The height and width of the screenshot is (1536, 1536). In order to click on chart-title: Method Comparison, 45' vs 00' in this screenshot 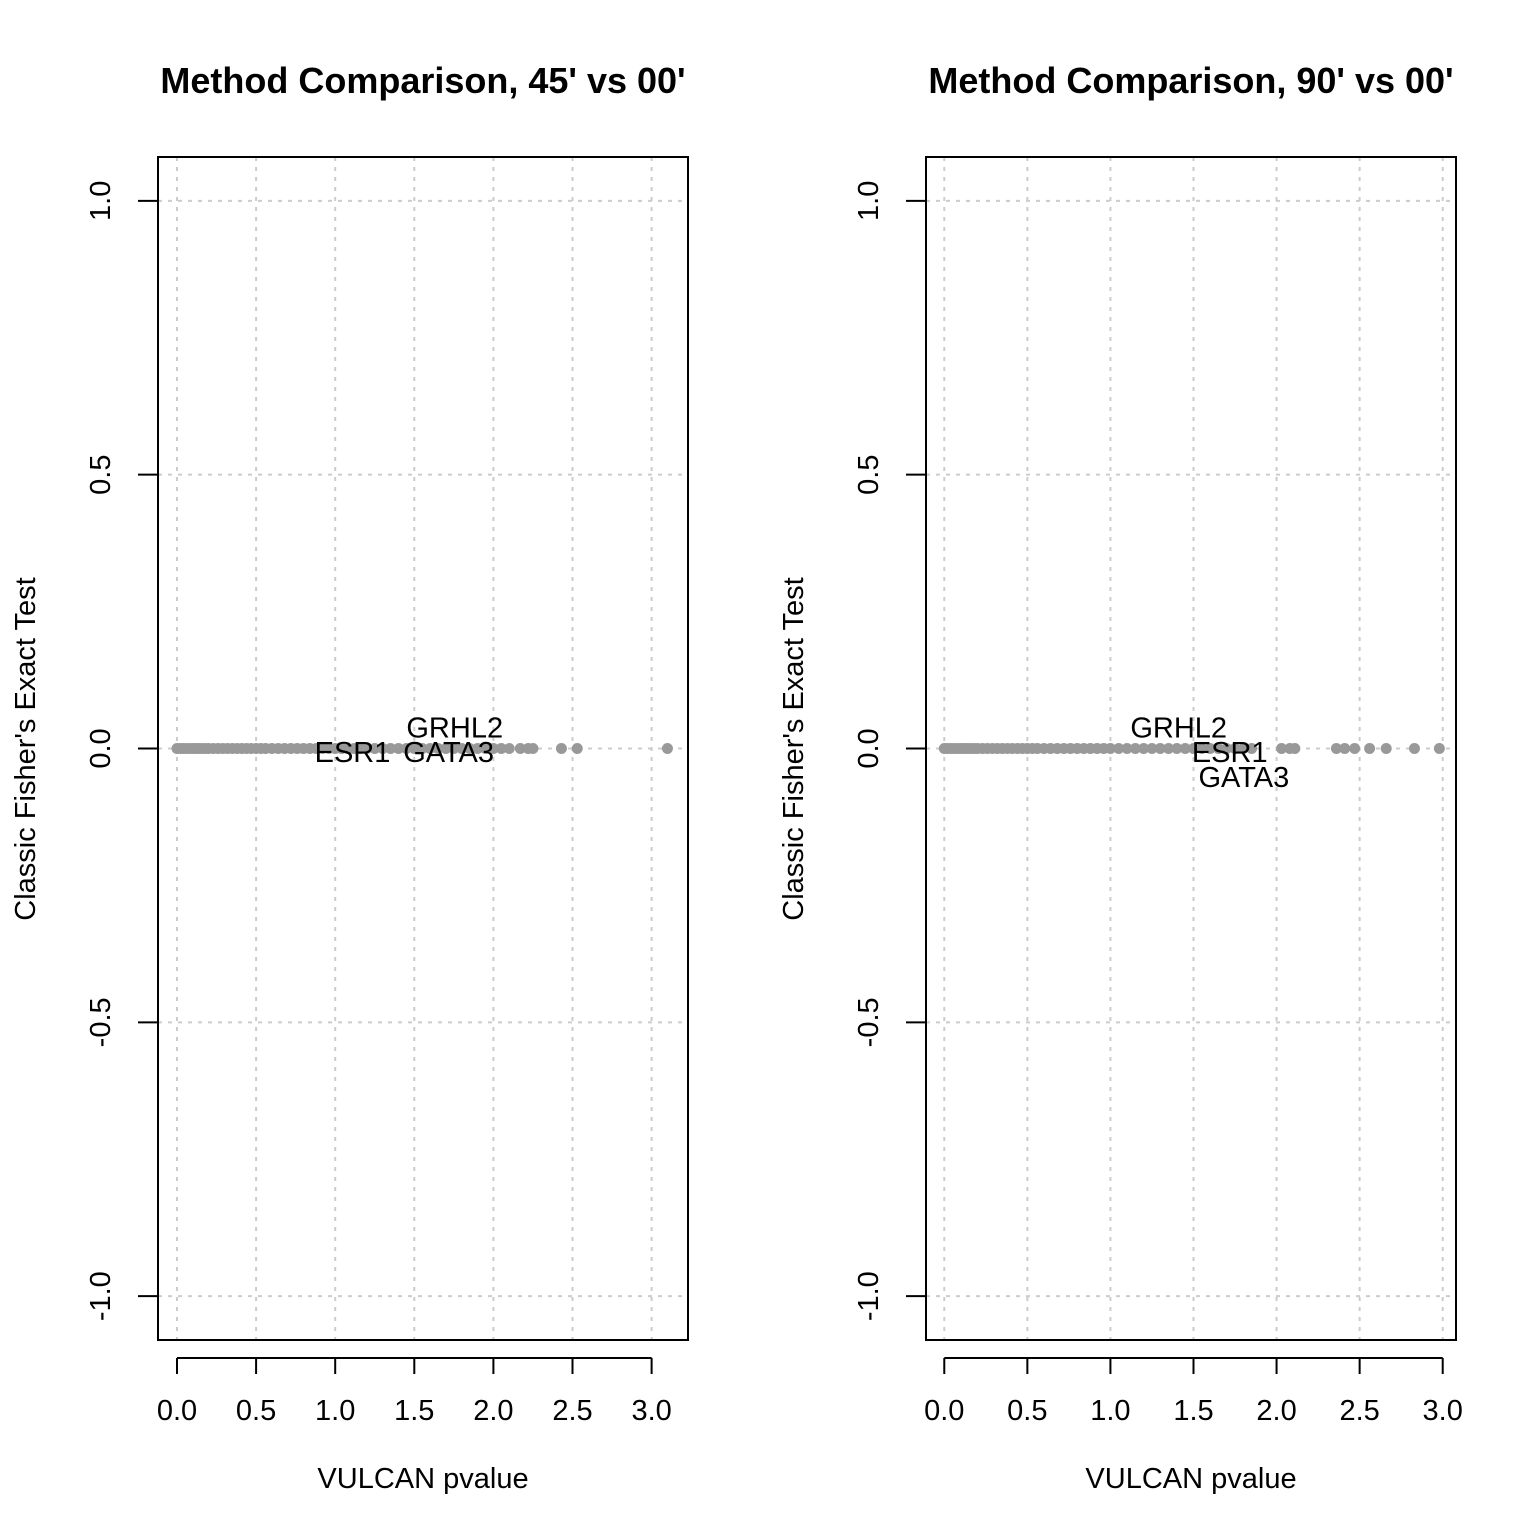, I will do `click(422, 80)`.